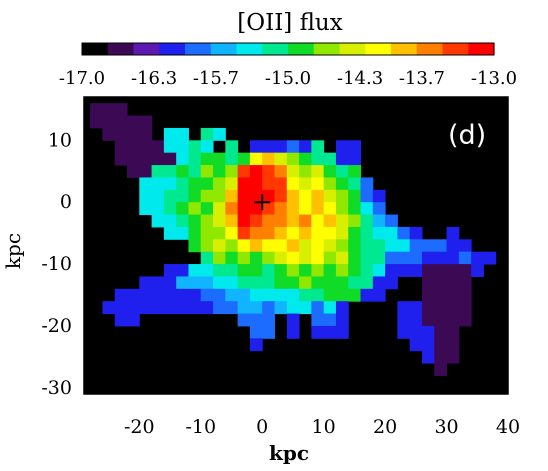 The image size is (548, 471). I want to click on colorbar-frame, so click(288, 49).